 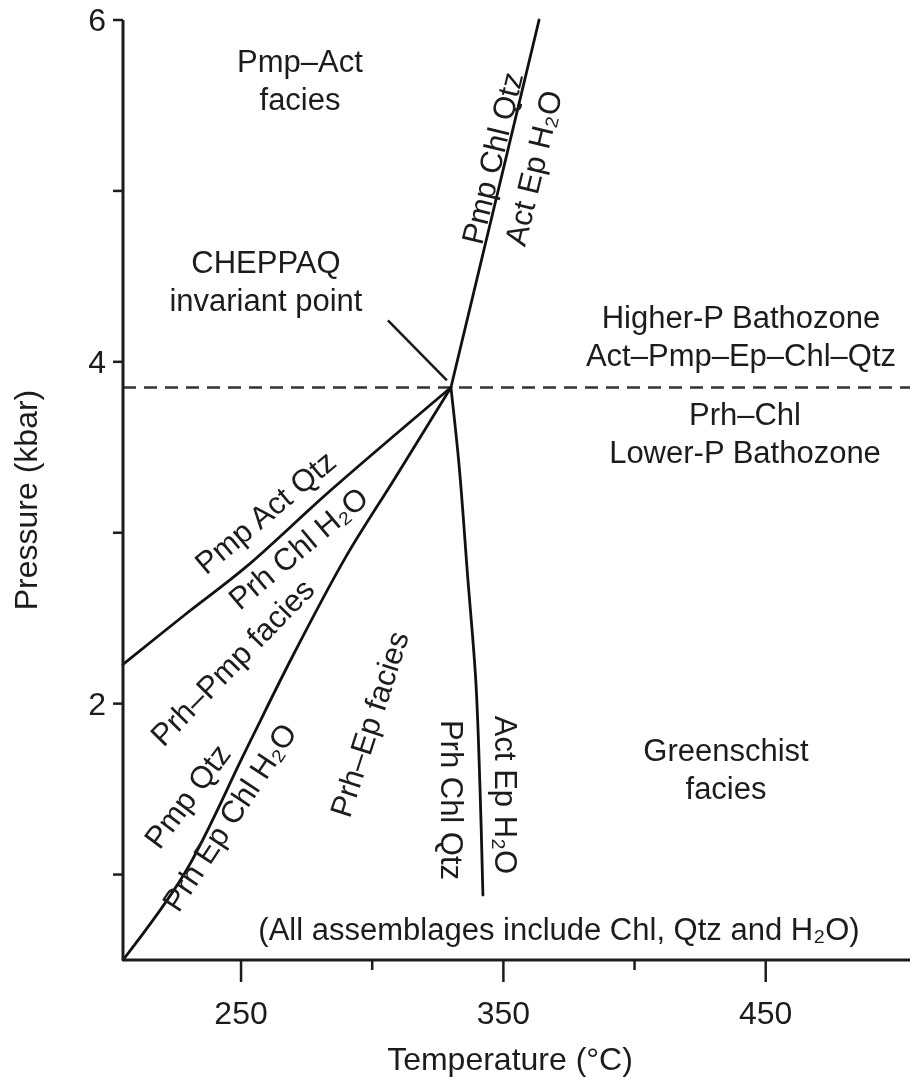 I want to click on x-tick-label: 250, so click(x=241, y=1013).